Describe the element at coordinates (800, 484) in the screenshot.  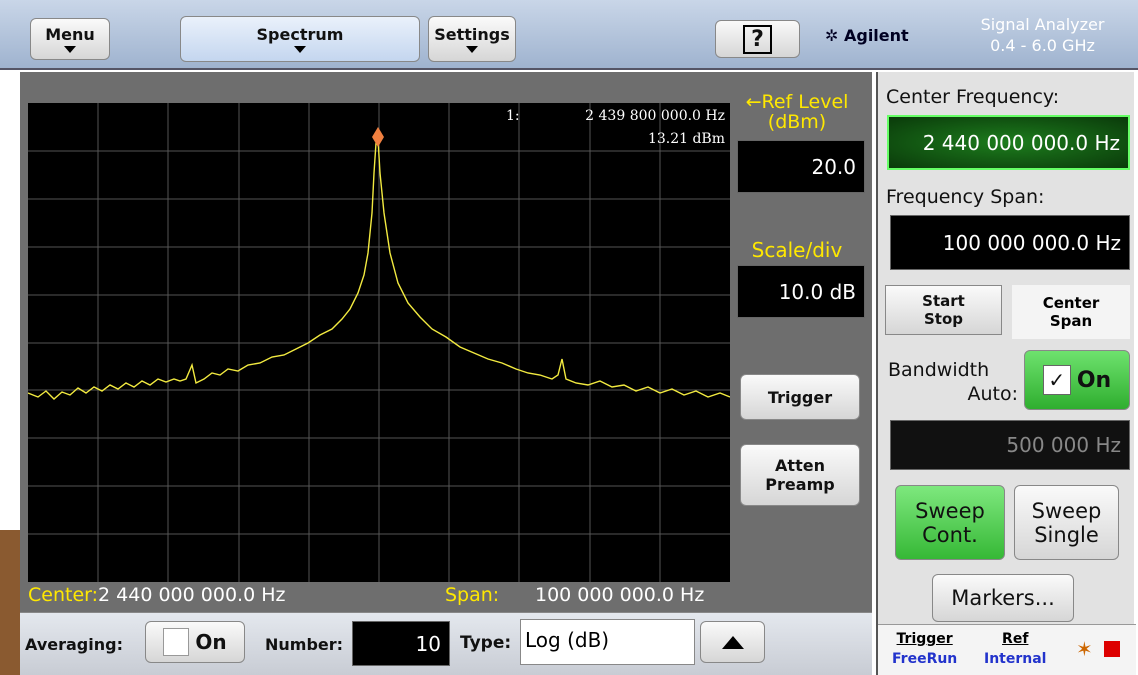
I see `preamp-label: Preamp` at that location.